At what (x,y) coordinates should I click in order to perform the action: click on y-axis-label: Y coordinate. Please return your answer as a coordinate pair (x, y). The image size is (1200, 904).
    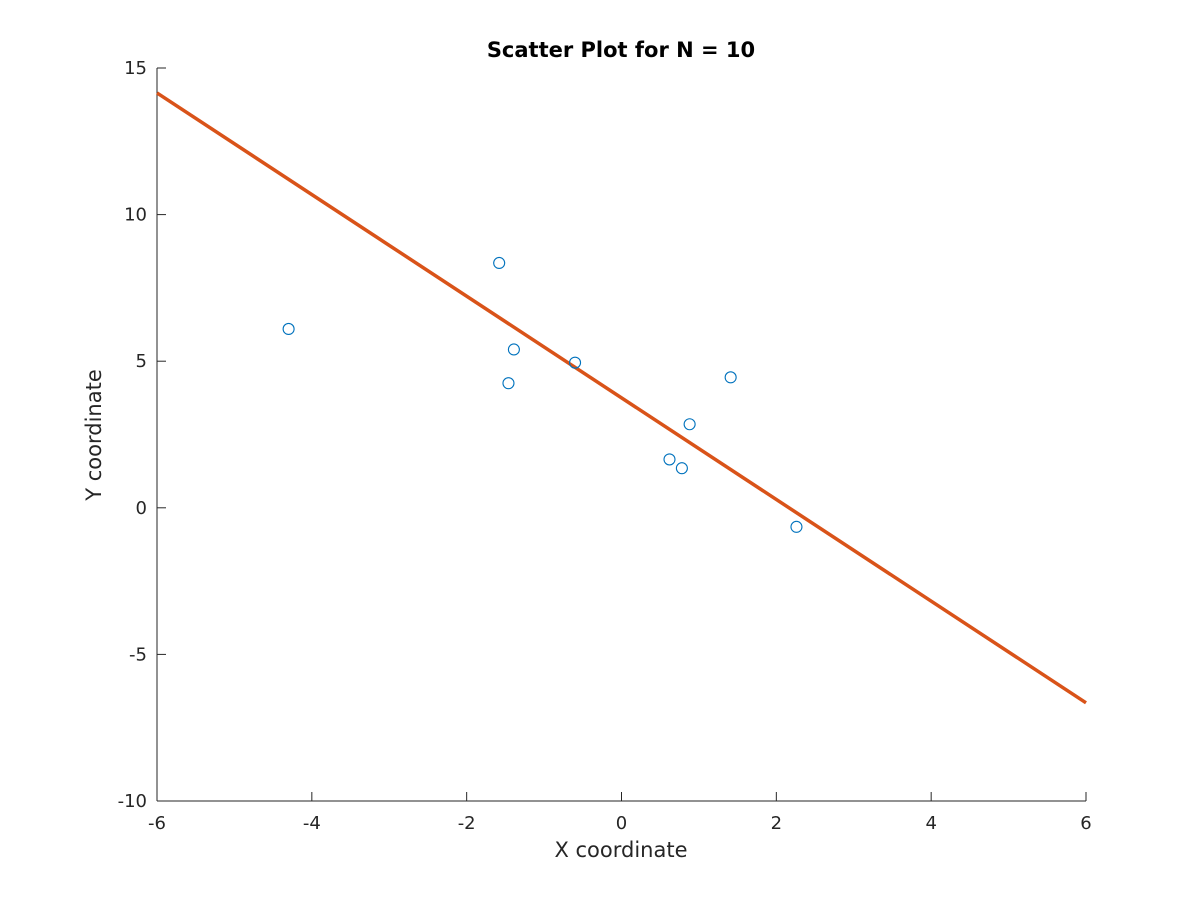
    Looking at the image, I should click on (94, 435).